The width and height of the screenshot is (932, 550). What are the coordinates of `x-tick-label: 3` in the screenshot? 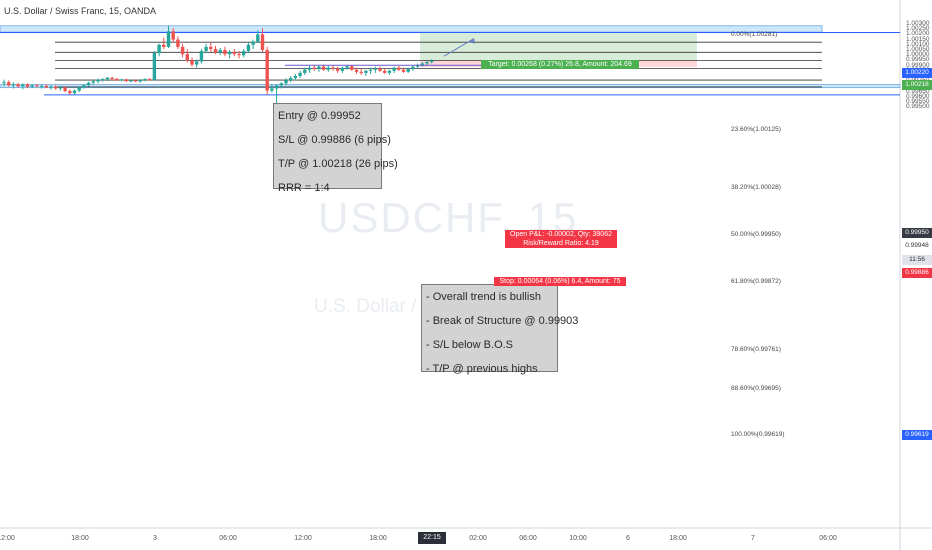 It's located at (155, 538).